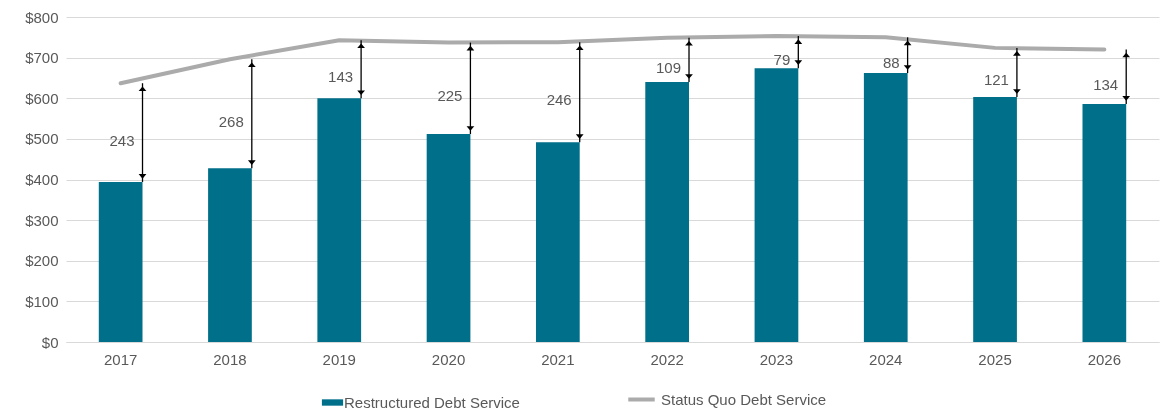  Describe the element at coordinates (42, 58) in the screenshot. I see `y-tick-label: $700` at that location.